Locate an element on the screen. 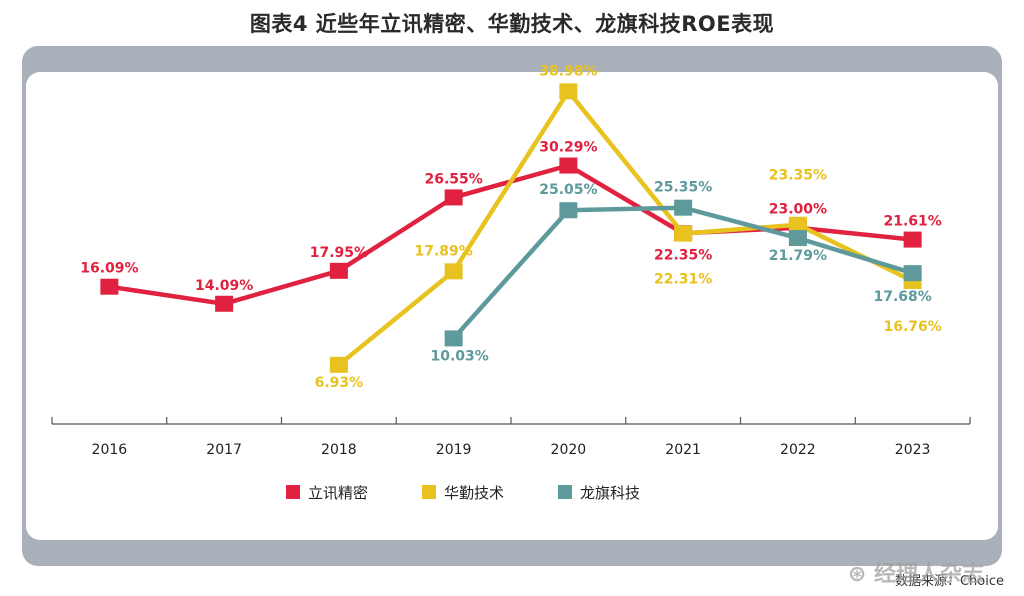 The width and height of the screenshot is (1024, 596). data-label: 38.98% is located at coordinates (568, 71).